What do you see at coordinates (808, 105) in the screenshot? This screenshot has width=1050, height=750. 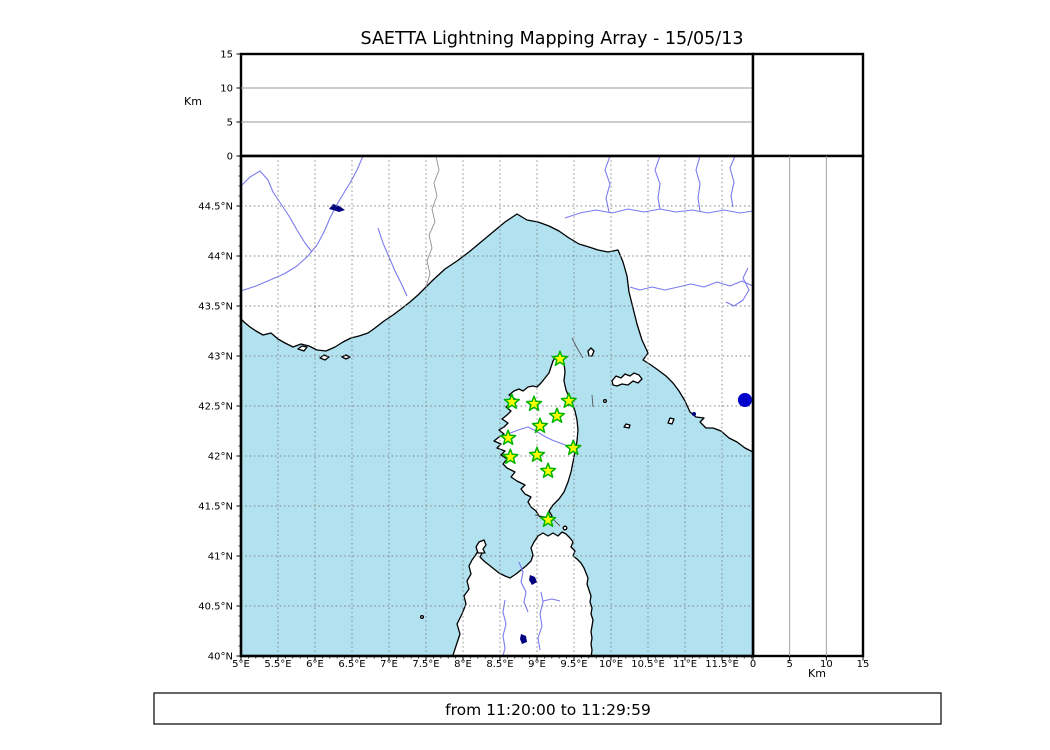 I see `corner-panel-frame` at bounding box center [808, 105].